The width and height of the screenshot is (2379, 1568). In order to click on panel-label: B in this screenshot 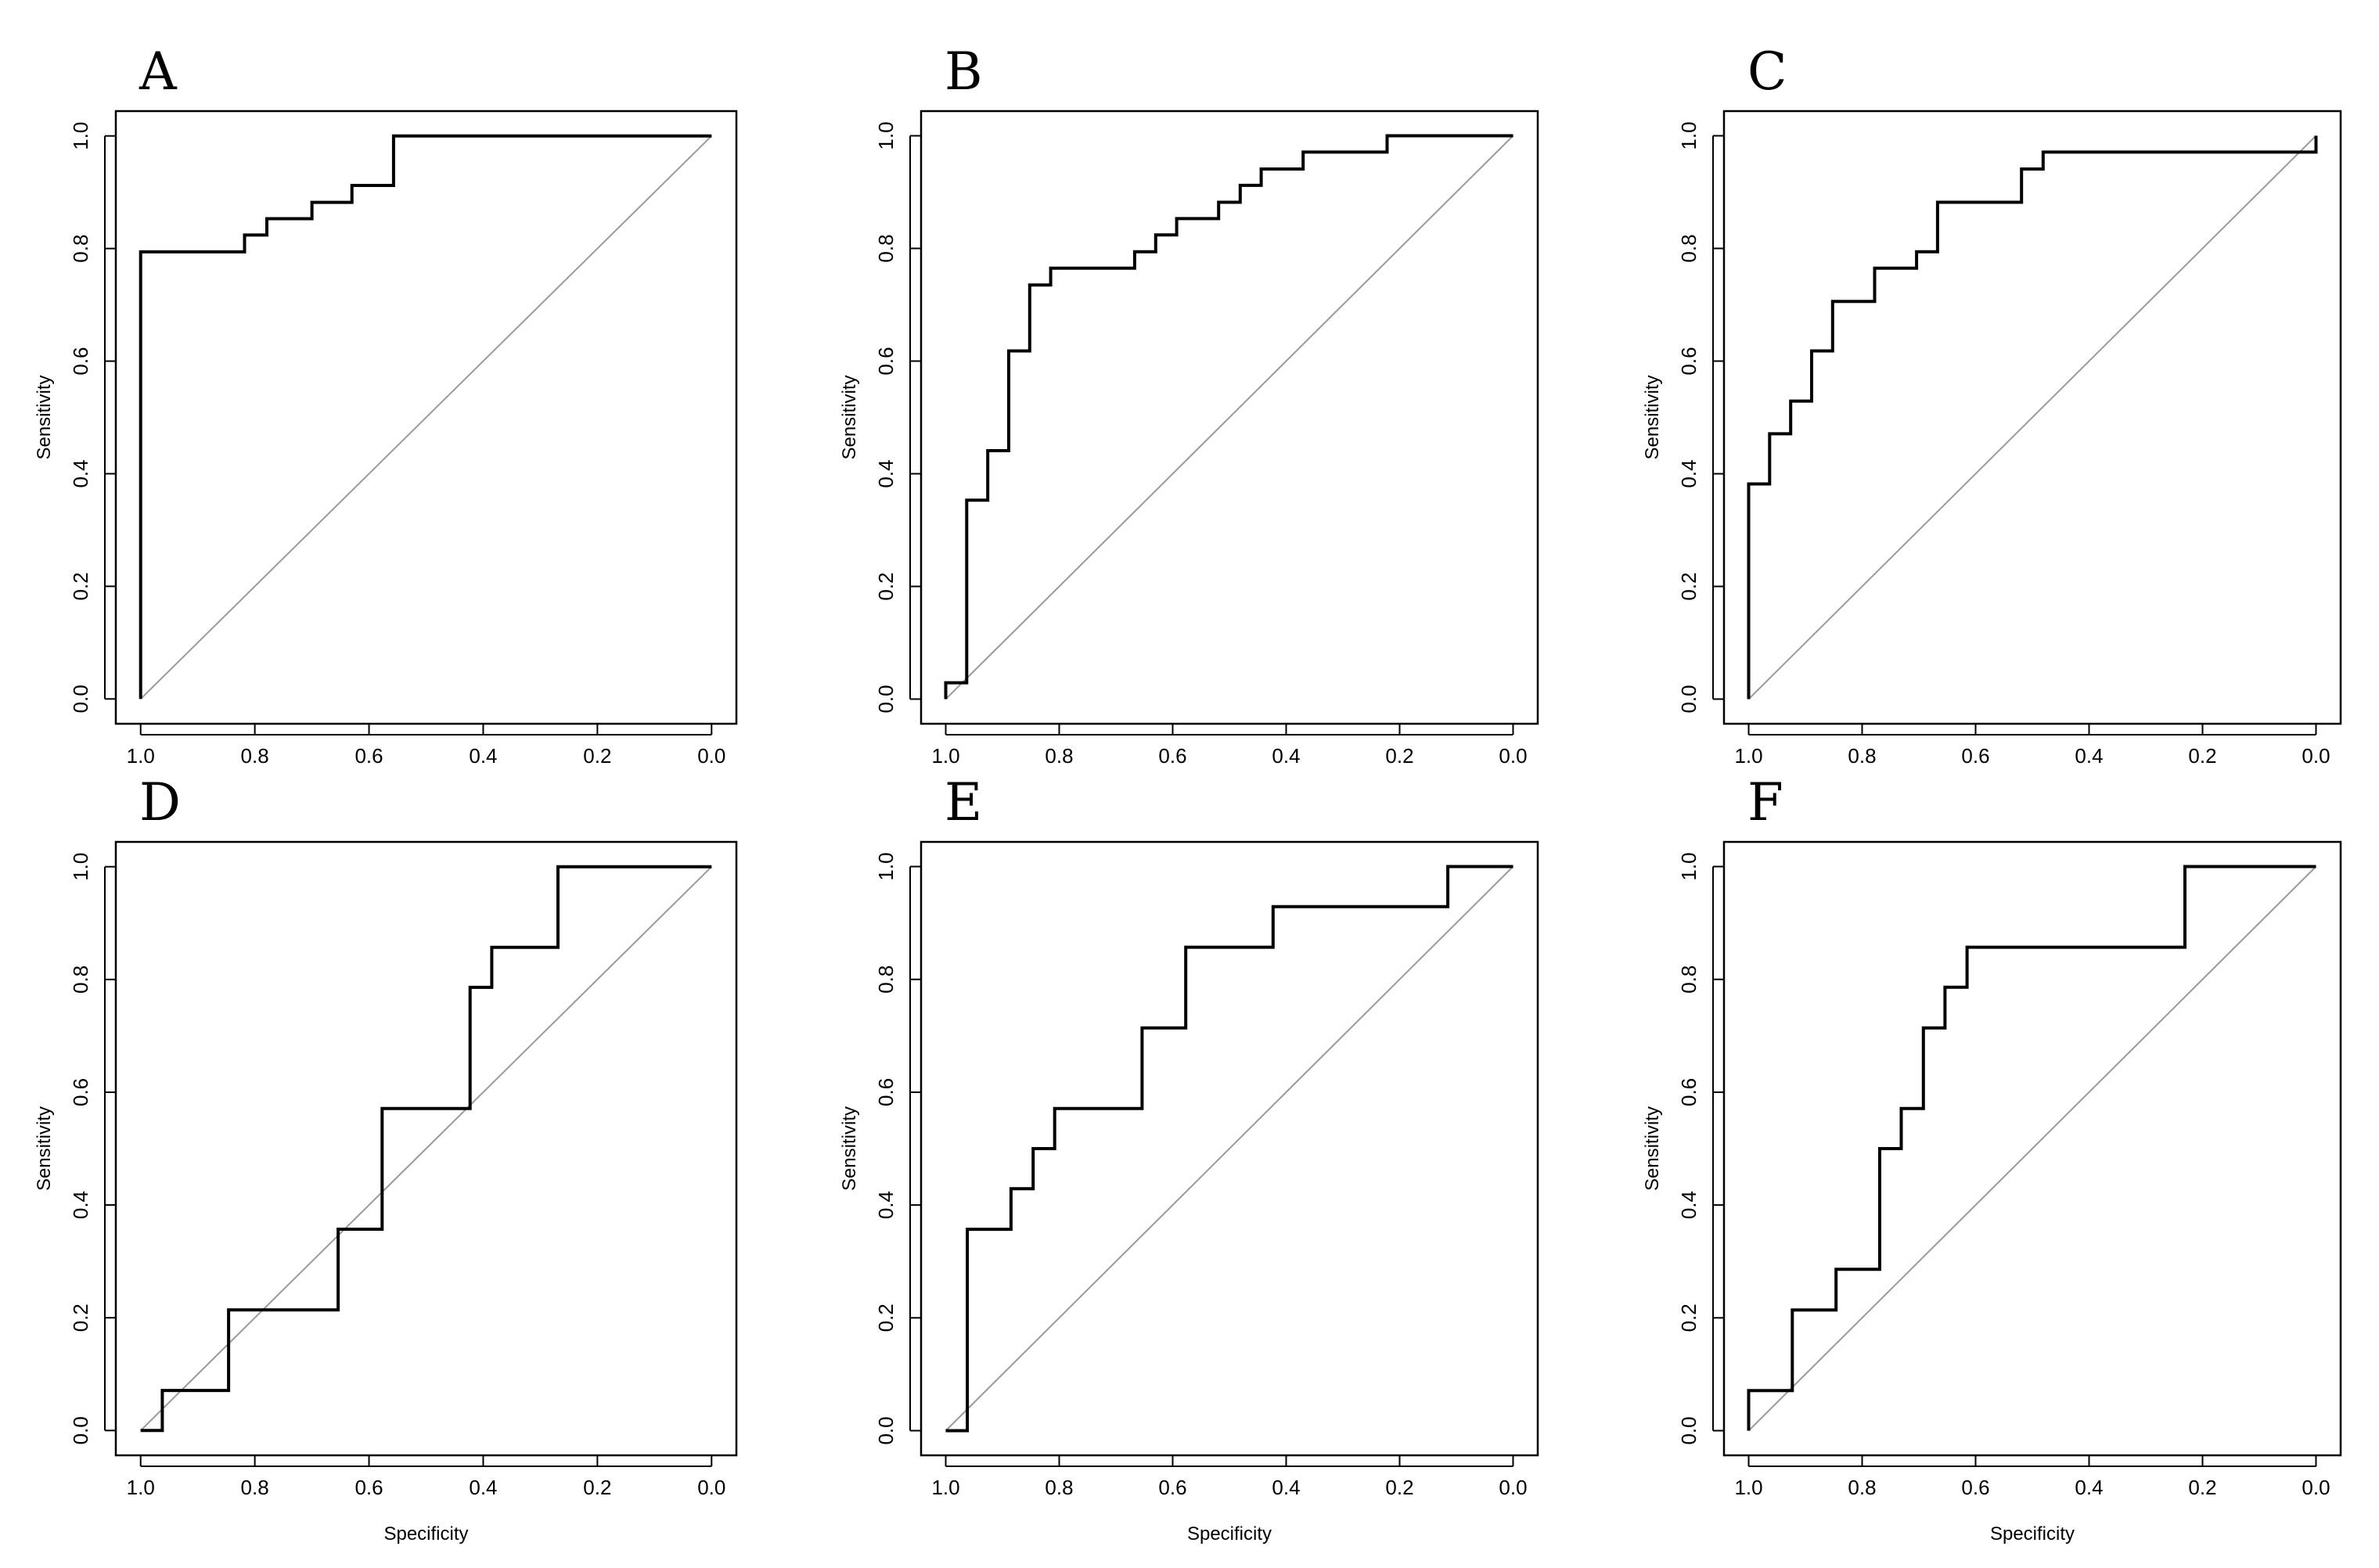, I will do `click(964, 71)`.